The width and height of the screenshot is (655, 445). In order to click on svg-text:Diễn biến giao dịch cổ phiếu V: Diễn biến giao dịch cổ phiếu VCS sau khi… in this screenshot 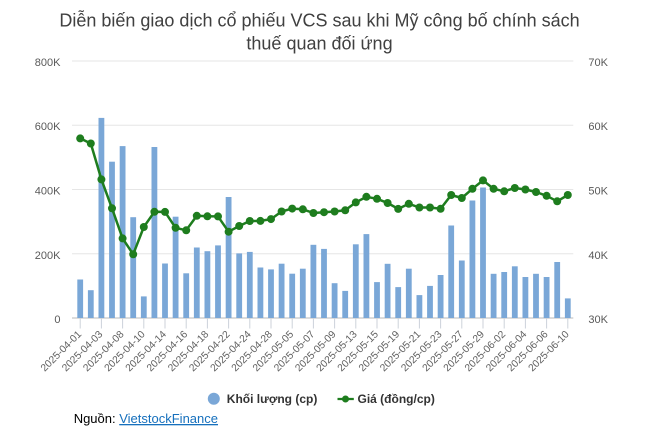, I will do `click(319, 20)`.